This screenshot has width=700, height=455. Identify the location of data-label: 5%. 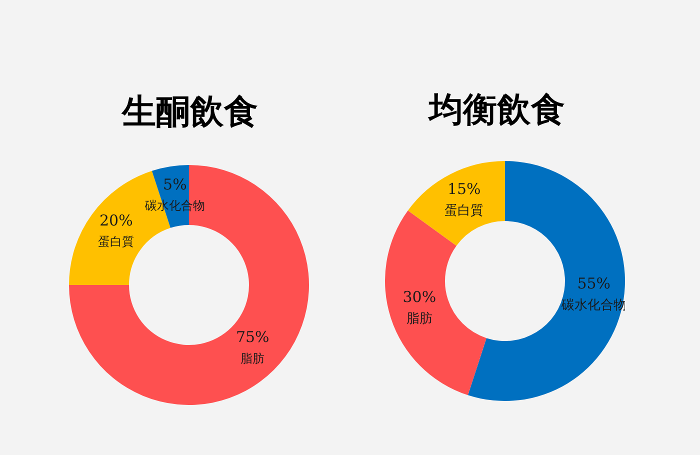
(175, 185).